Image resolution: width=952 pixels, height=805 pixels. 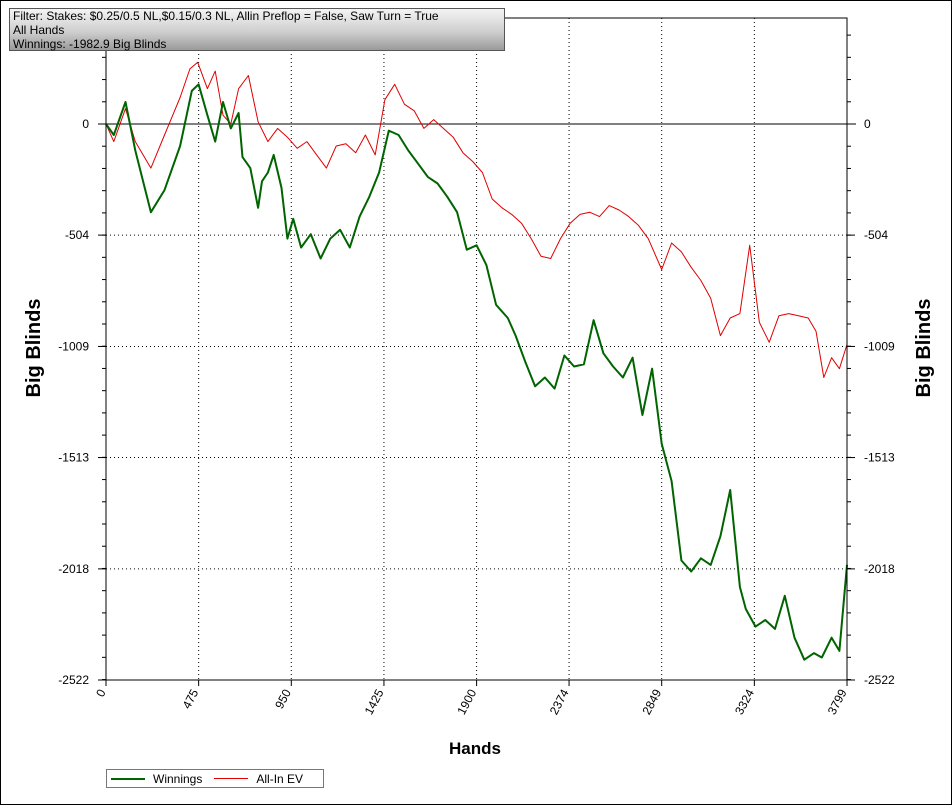 I want to click on x-tick-label: 1900, so click(x=466, y=702).